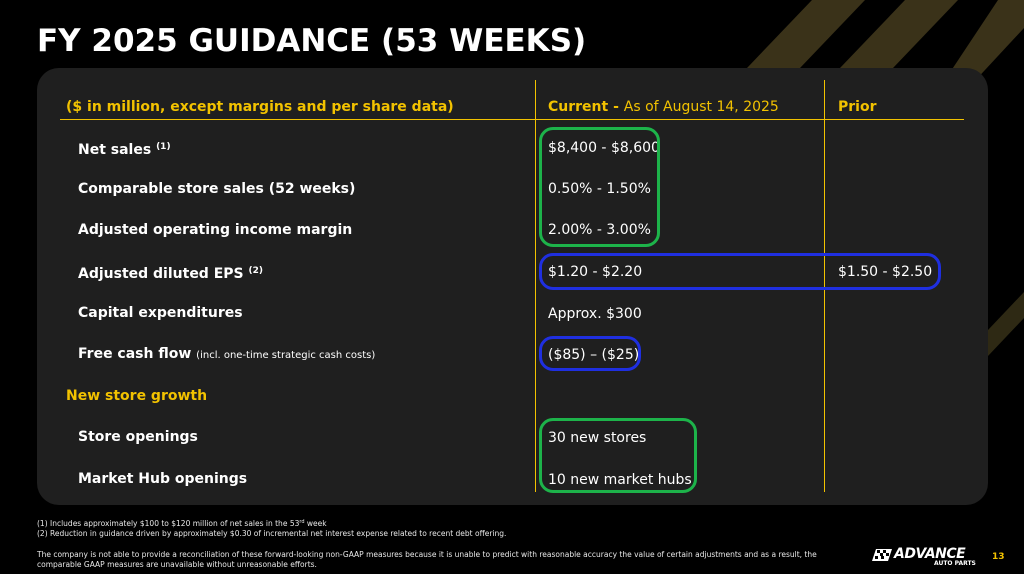 This screenshot has height=574, width=1024. I want to click on footnote-ref-1: (1), so click(163, 147).